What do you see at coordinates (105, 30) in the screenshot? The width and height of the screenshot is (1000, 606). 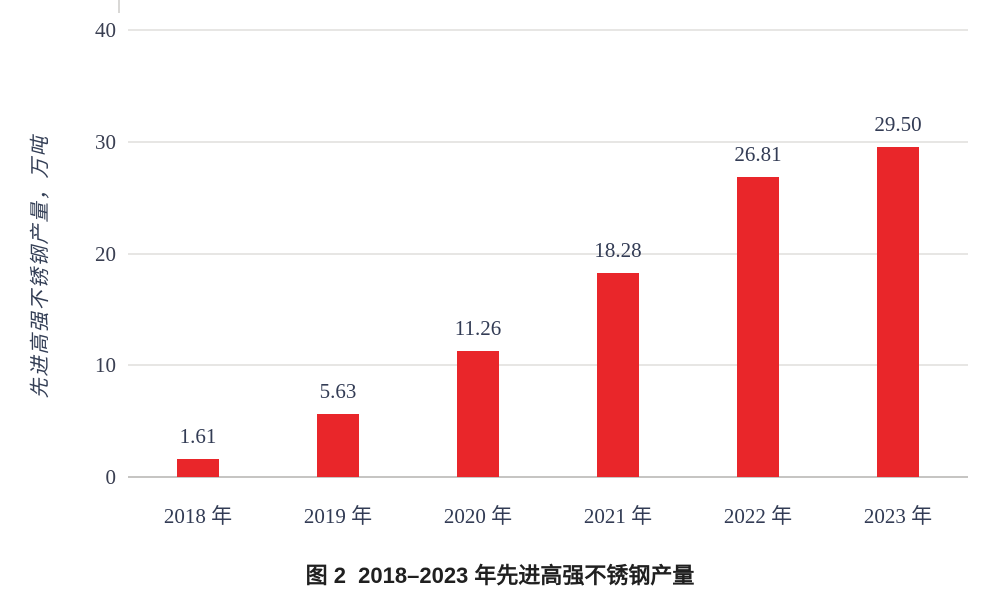 I see `y-tick-label: 40` at bounding box center [105, 30].